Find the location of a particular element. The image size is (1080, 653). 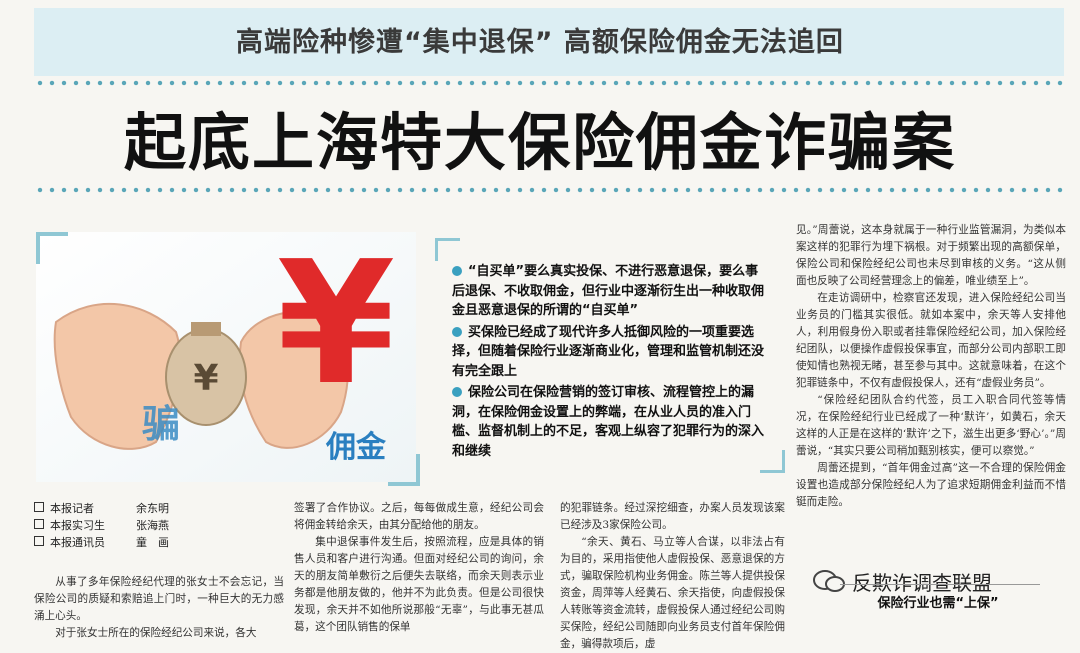

commission-caption: 佣金 is located at coordinates (356, 447).